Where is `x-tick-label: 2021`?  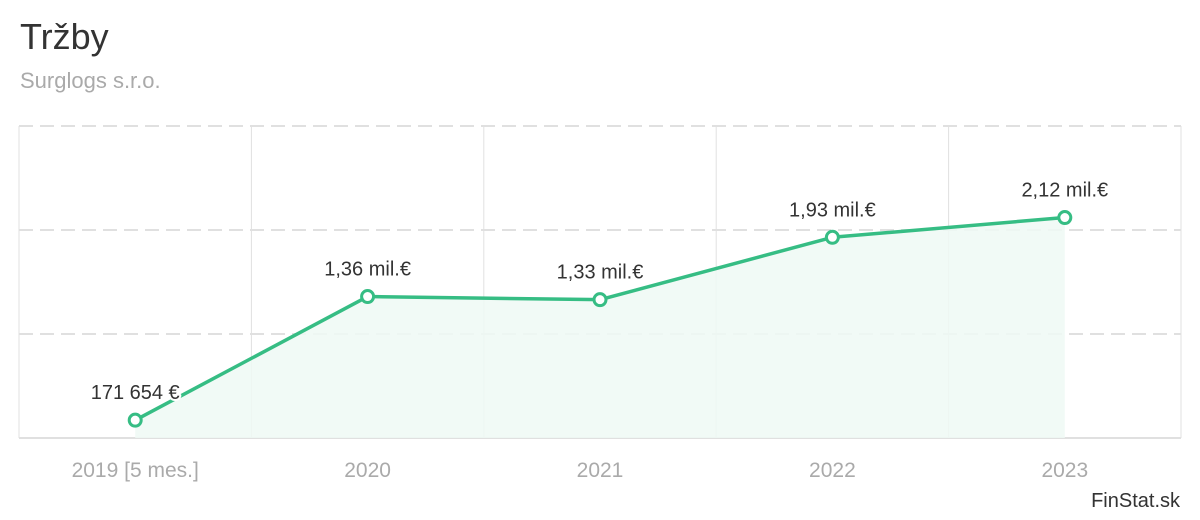
x-tick-label: 2021 is located at coordinates (600, 470).